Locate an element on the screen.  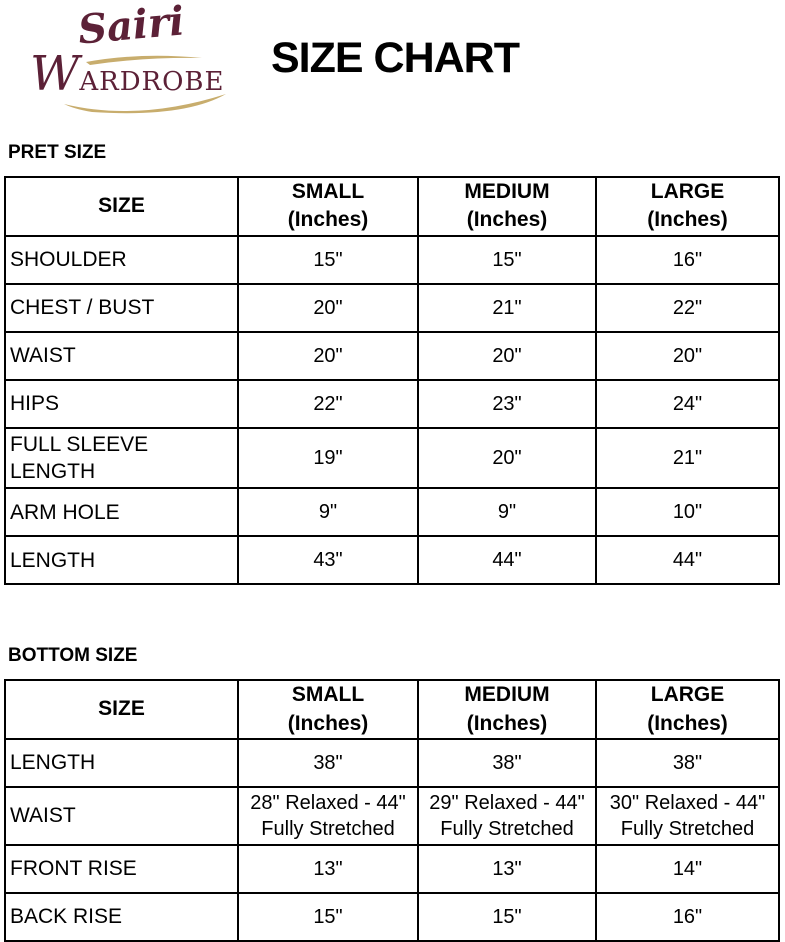
pret-size-heading: PRET SIZE is located at coordinates (57, 152).